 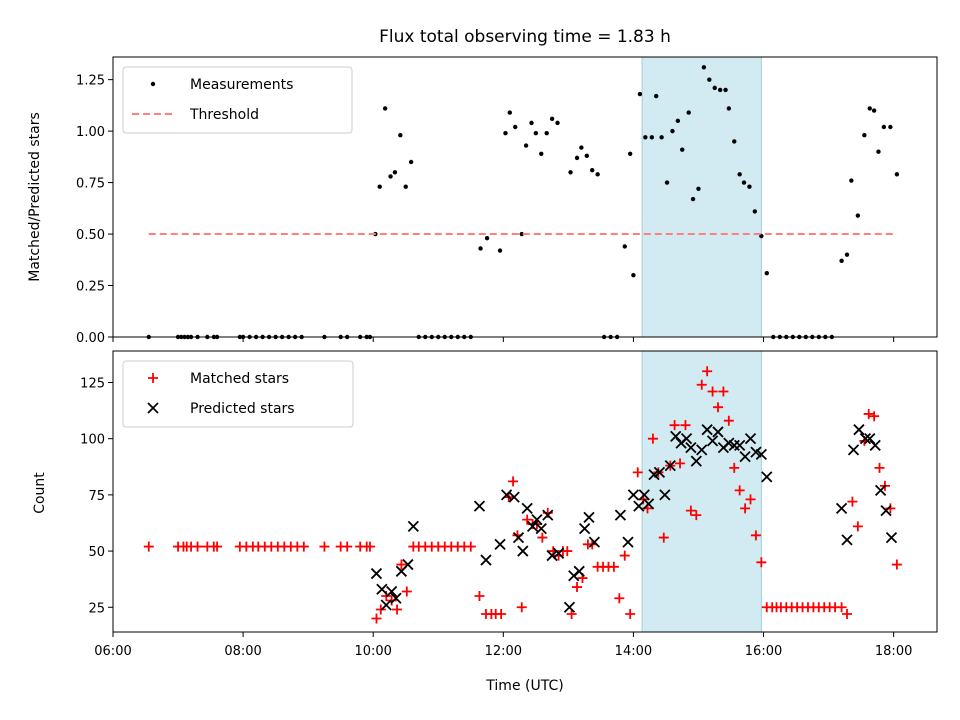 What do you see at coordinates (763, 651) in the screenshot?
I see `x-tick-label: 16:00` at bounding box center [763, 651].